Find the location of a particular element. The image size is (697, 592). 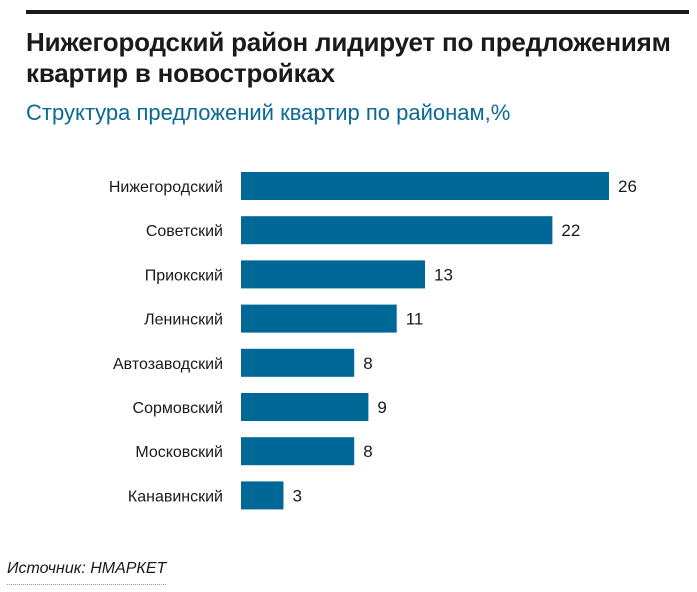

value-label: 3 is located at coordinates (296, 495).